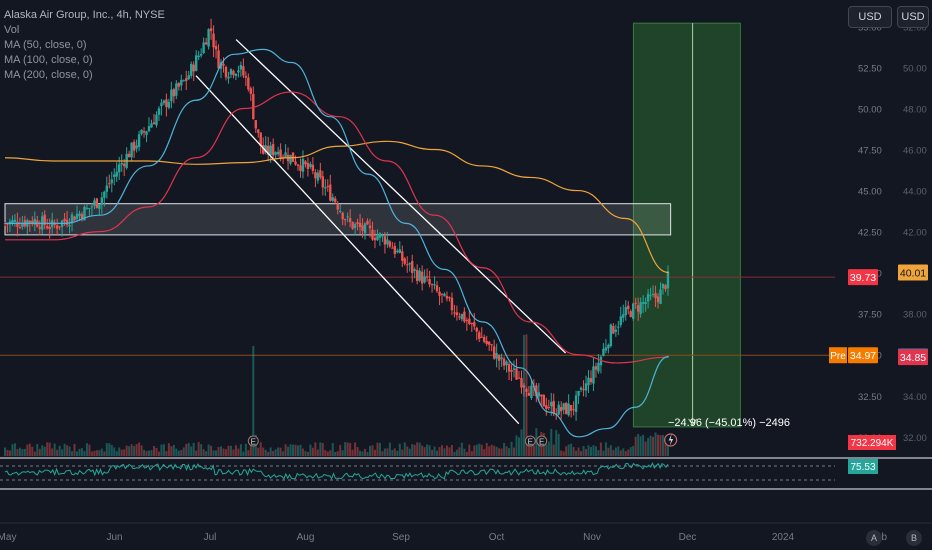 The image size is (932, 550). I want to click on auto-scale-button: A, so click(874, 538).